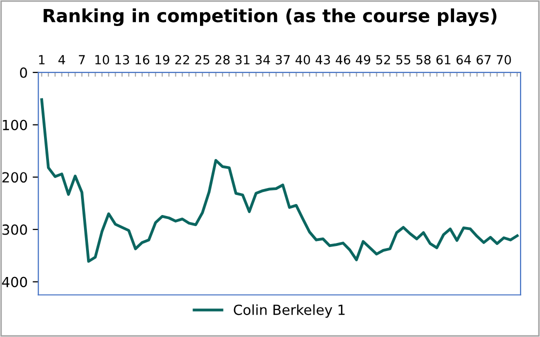  What do you see at coordinates (263, 59) in the screenshot?
I see `x-tick-label: 34` at bounding box center [263, 59].